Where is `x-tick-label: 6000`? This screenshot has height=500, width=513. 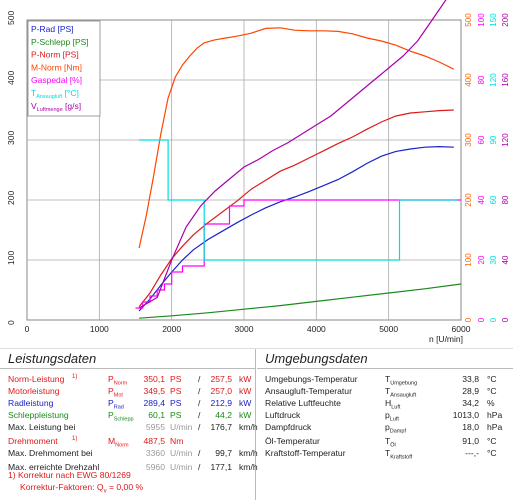
x-tick-label: 6000 is located at coordinates (461, 329).